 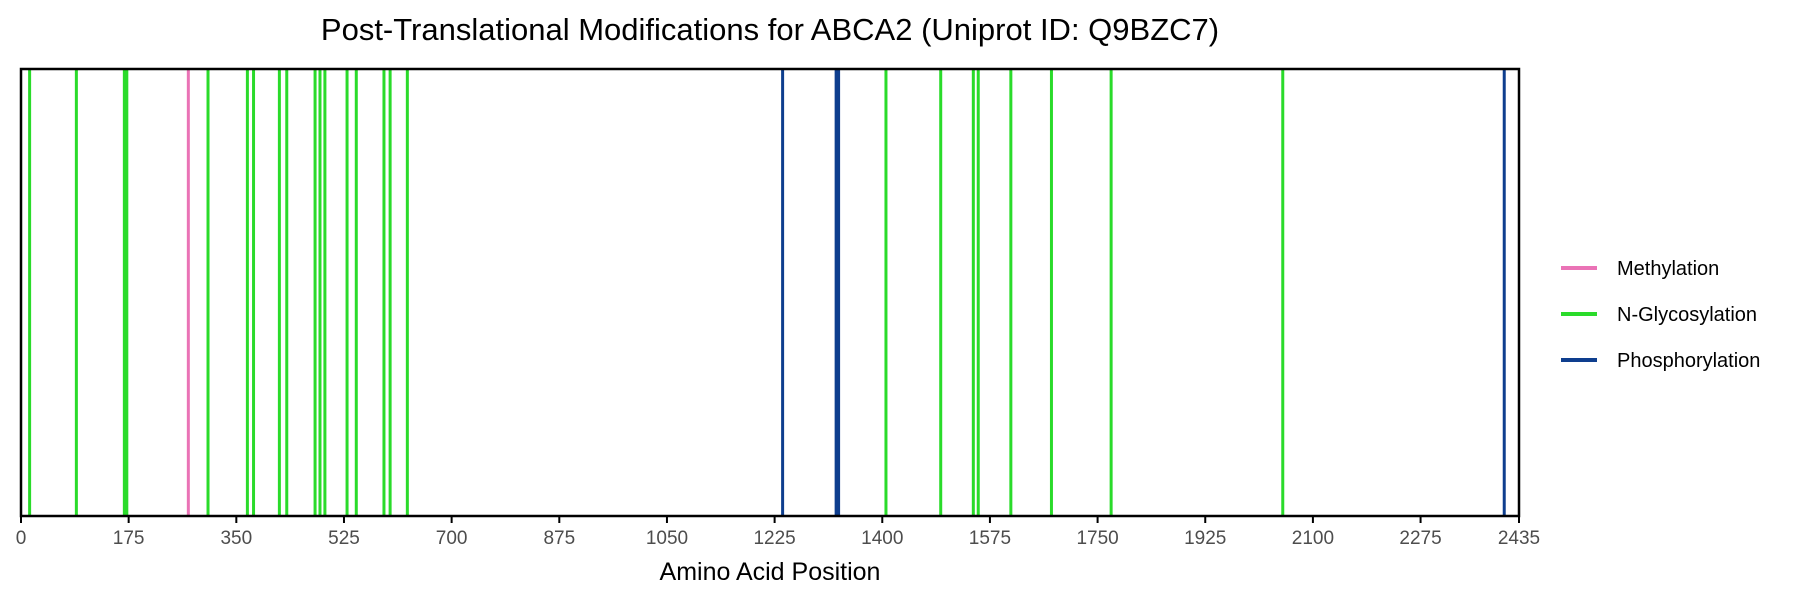 What do you see at coordinates (1313, 538) in the screenshot?
I see `x-tick-label: 2100` at bounding box center [1313, 538].